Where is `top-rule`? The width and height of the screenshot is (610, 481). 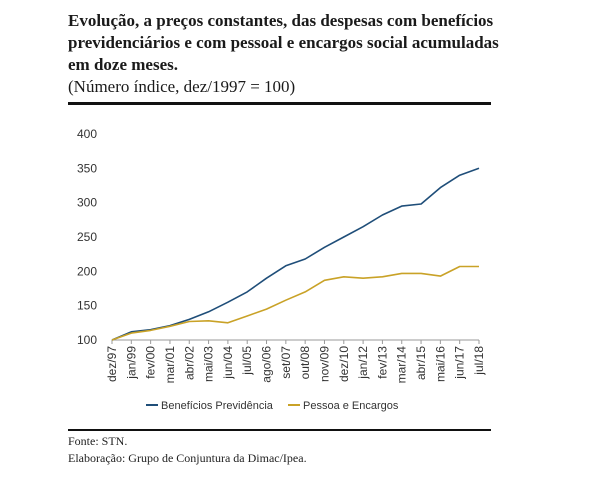 top-rule is located at coordinates (279, 103).